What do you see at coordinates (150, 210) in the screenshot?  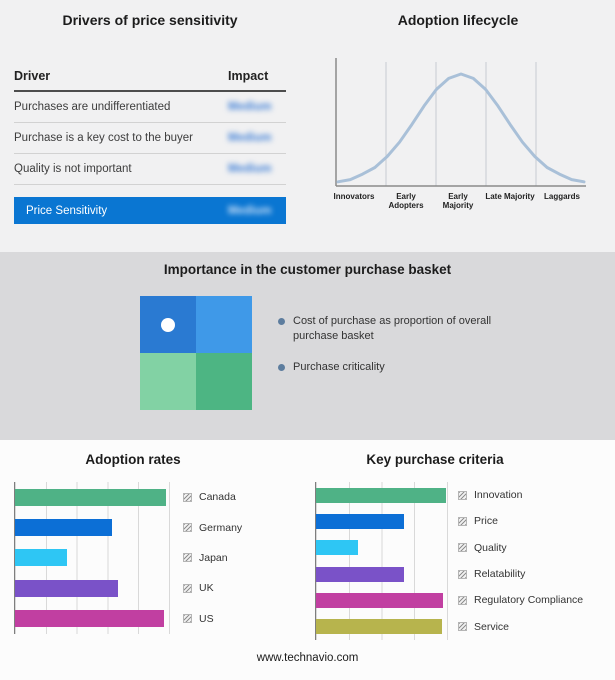 I see `price-sensitivity-row: Price Sensitivity Medium` at bounding box center [150, 210].